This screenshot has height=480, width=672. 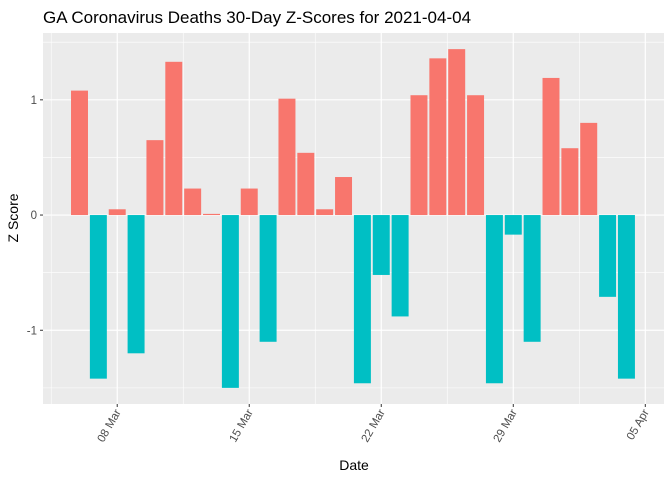 What do you see at coordinates (13, 217) in the screenshot?
I see `y-axis-title: Z Score` at bounding box center [13, 217].